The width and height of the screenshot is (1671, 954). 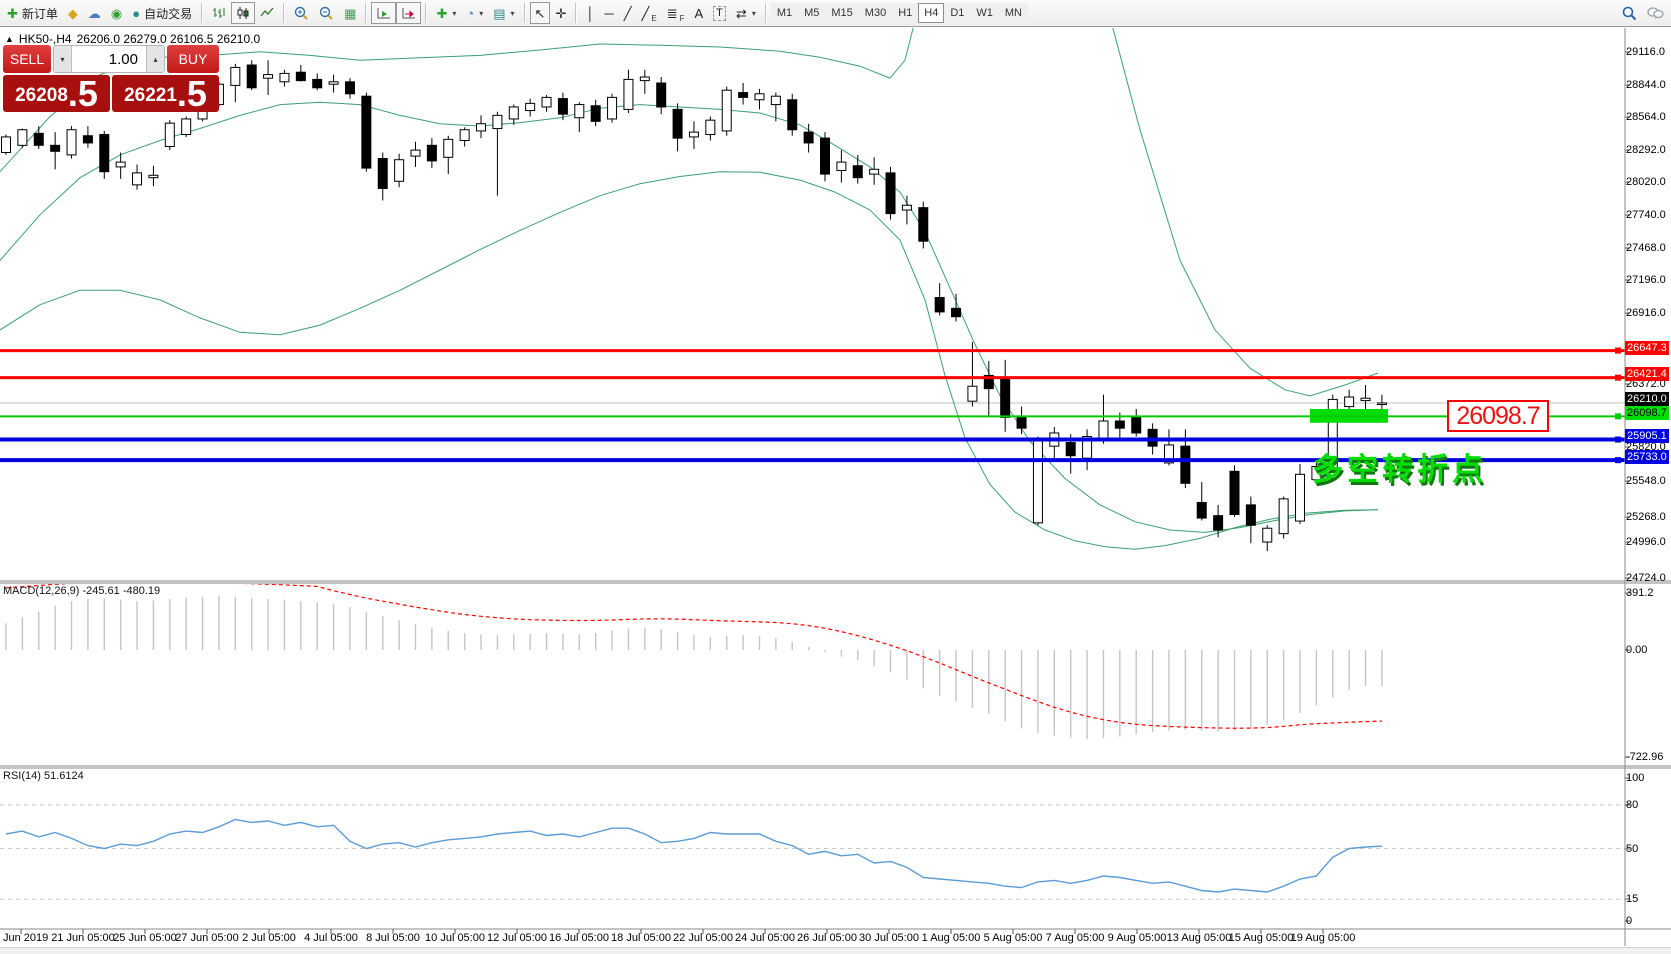 What do you see at coordinates (1647, 436) in the screenshot?
I see `price-axis-badge: 25905.1` at bounding box center [1647, 436].